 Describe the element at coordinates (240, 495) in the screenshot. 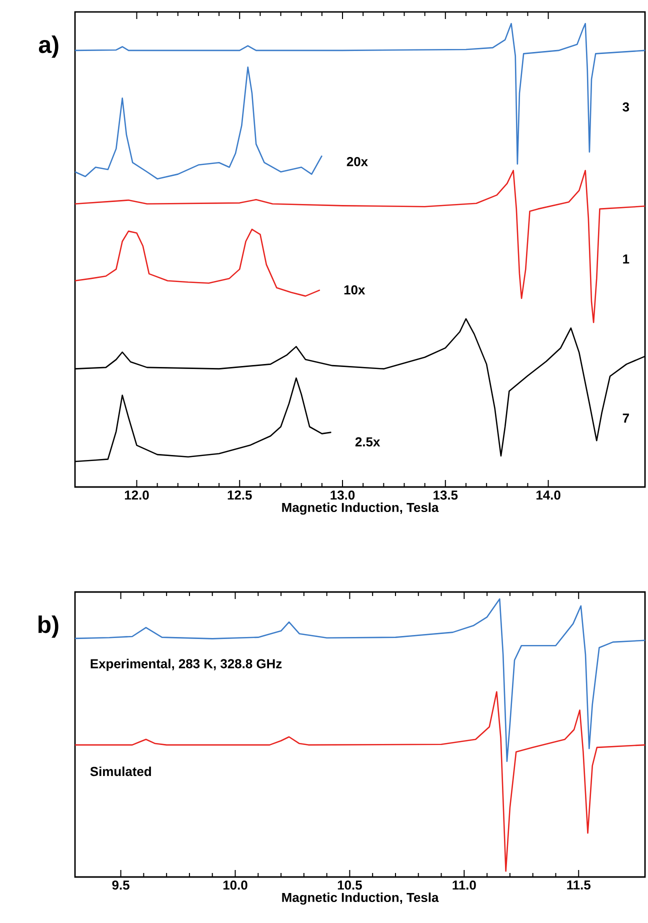

I see `x-tick-label: 12.5` at that location.